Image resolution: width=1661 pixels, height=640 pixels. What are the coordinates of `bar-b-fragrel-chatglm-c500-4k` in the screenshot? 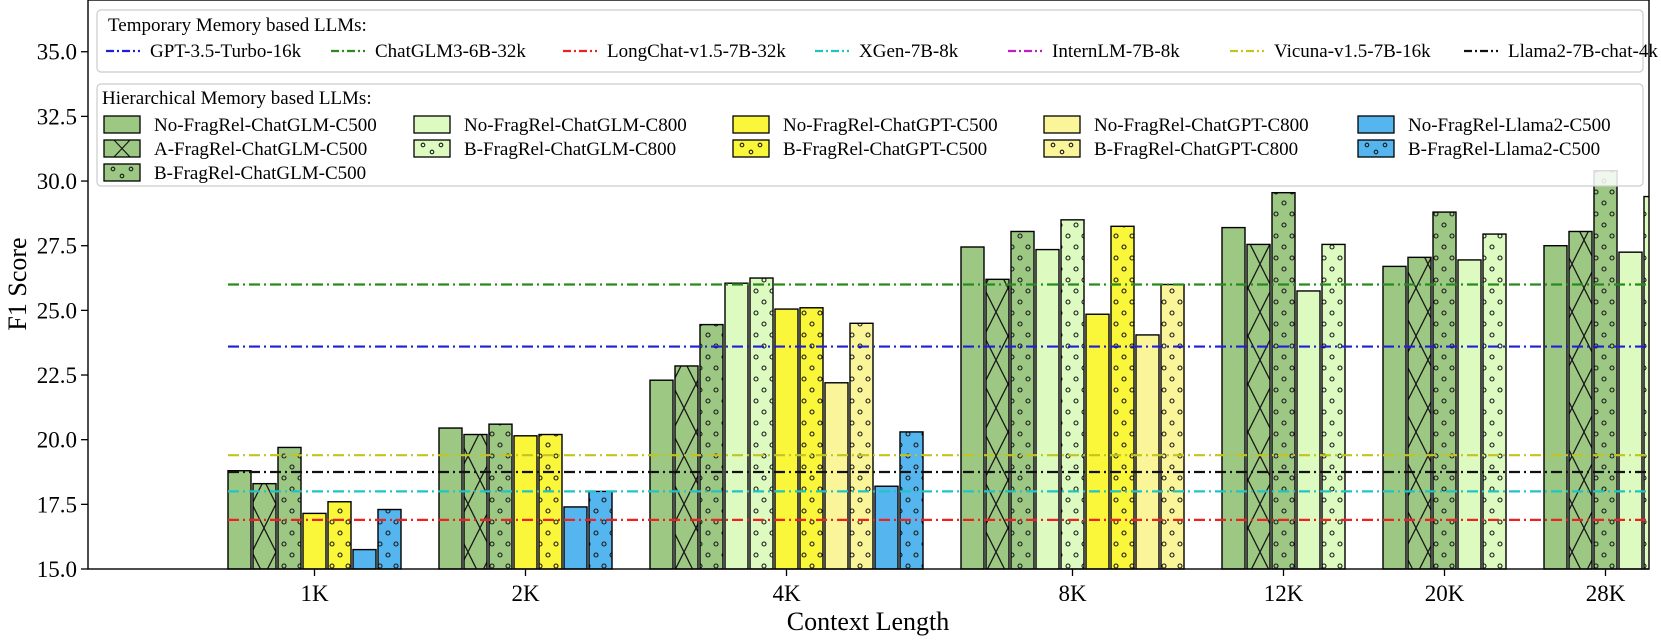 It's located at (711, 446).